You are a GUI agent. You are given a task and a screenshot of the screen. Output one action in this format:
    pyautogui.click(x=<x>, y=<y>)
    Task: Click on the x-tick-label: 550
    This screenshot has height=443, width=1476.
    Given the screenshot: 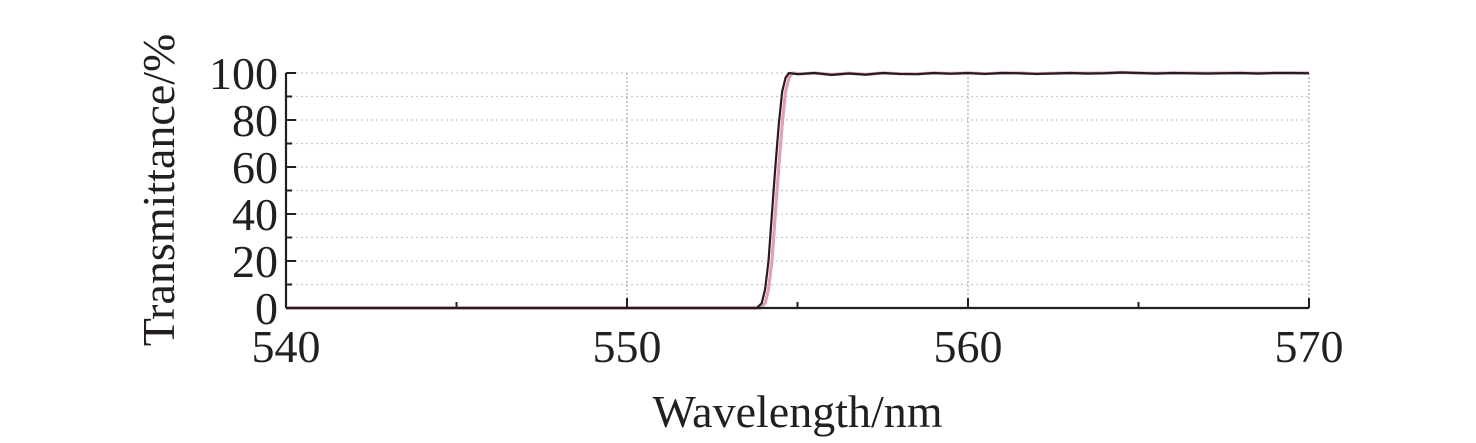 What is the action you would take?
    pyautogui.click(x=627, y=346)
    